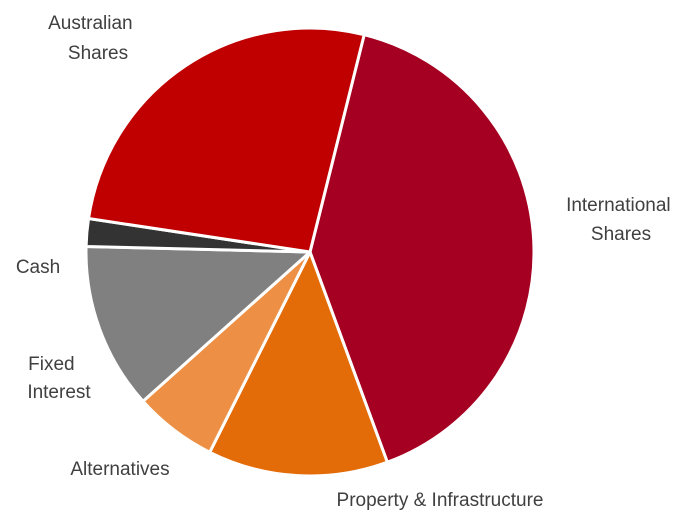 Image resolution: width=688 pixels, height=516 pixels. I want to click on label-international-shares: International Shares, so click(621, 220).